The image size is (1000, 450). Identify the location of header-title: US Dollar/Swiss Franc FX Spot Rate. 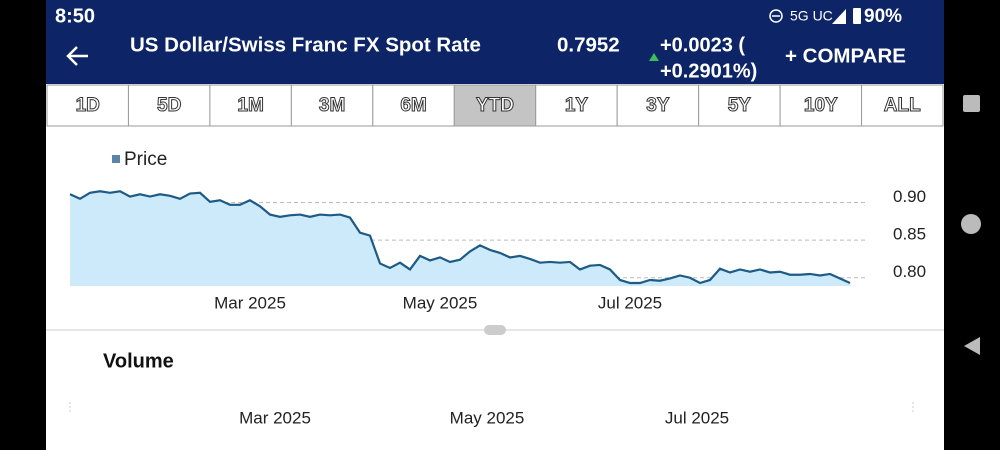
(305, 44).